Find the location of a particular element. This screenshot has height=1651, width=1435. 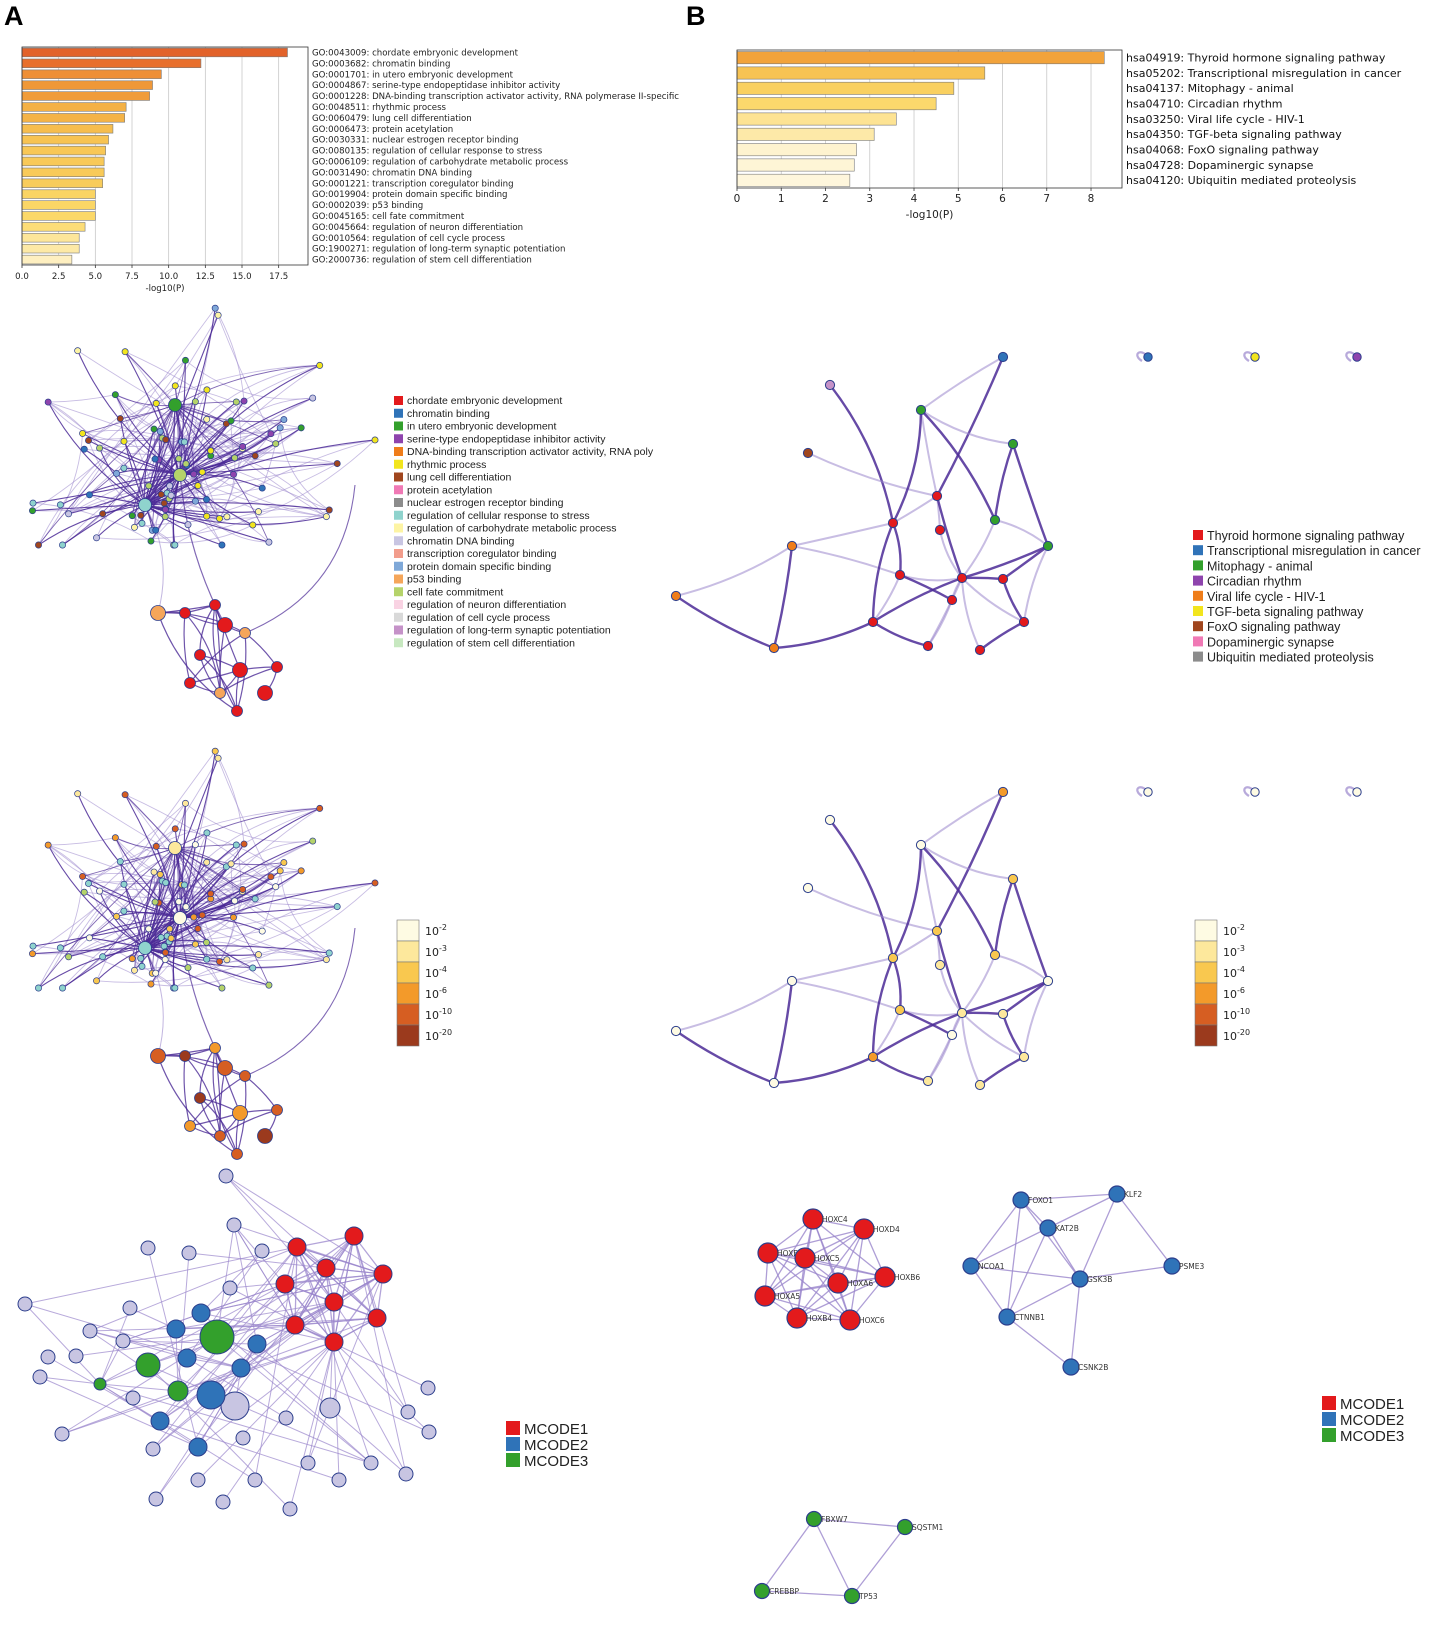

legend-label: chordate embryonic development is located at coordinates (484, 401).